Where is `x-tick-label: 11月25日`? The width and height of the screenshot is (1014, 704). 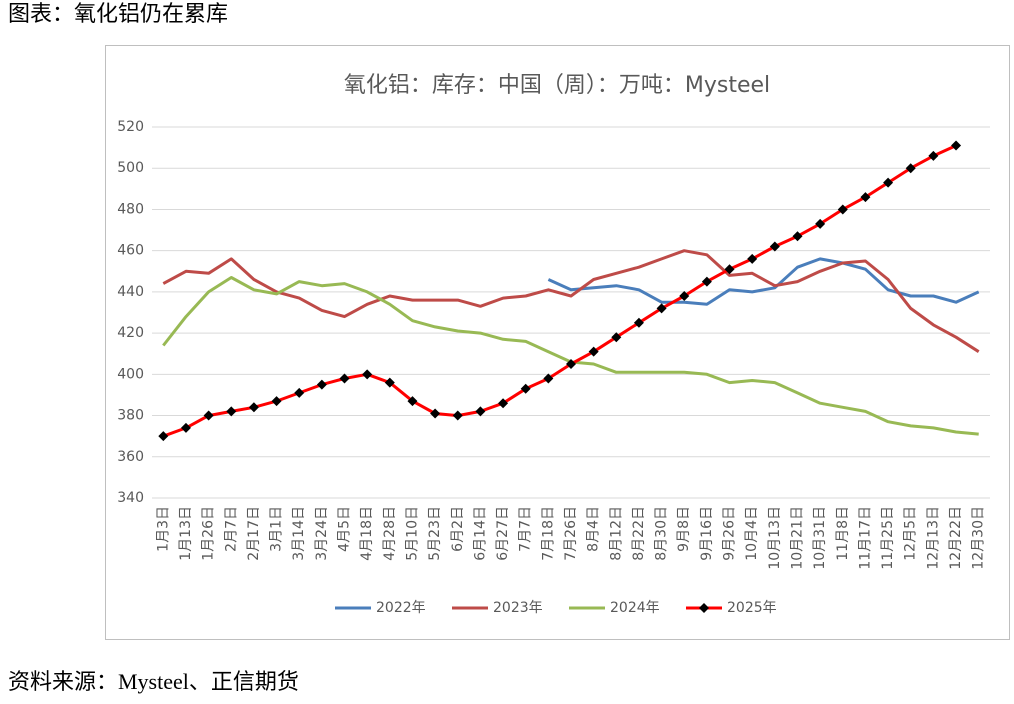
x-tick-label: 11月25日 is located at coordinates (888, 538).